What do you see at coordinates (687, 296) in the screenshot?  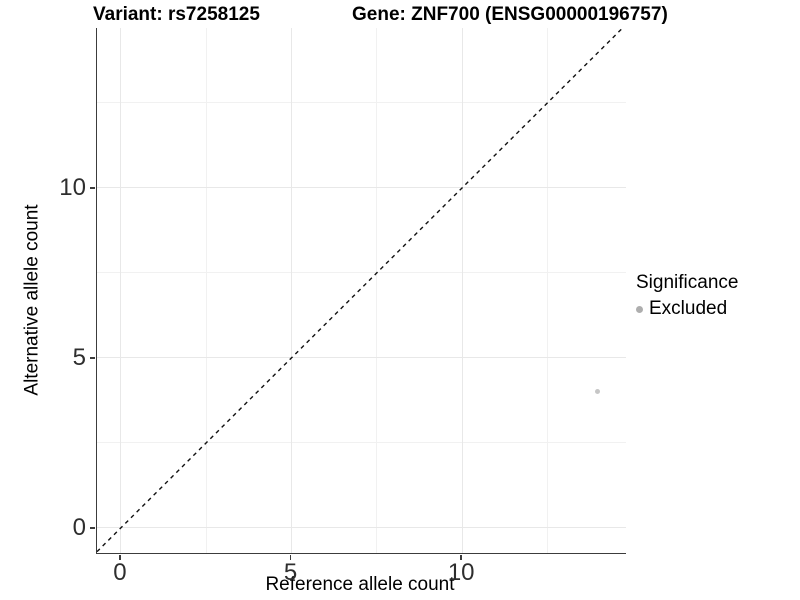 I see `legend: Significance Excluded` at bounding box center [687, 296].